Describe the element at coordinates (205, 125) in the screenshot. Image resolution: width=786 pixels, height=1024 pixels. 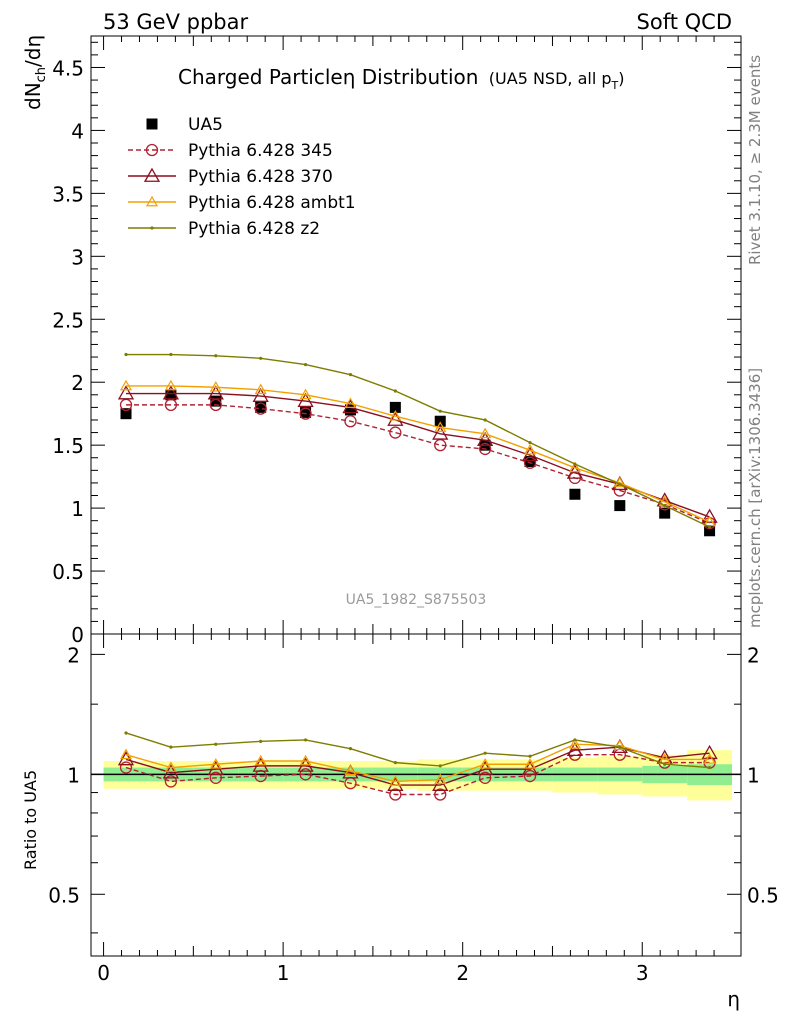
I see `legend-label: UA5` at that location.